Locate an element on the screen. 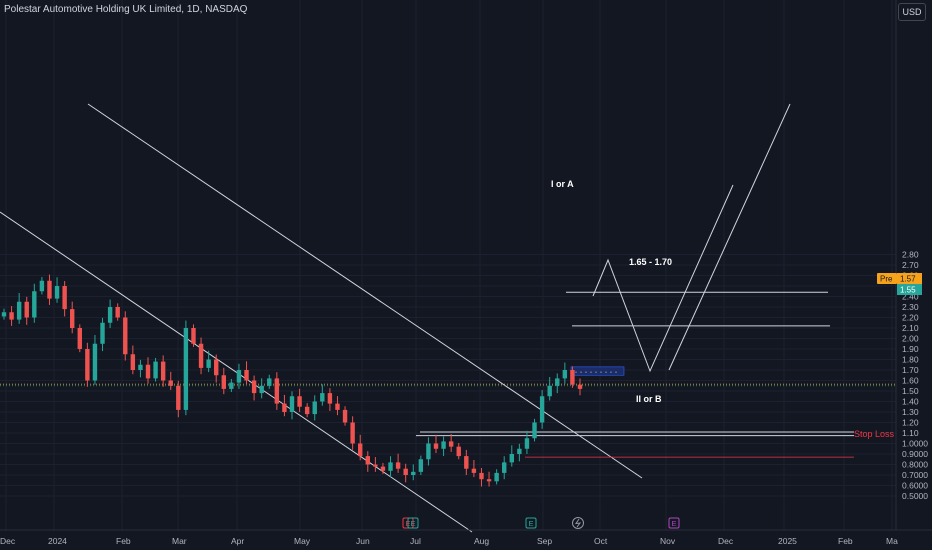 The height and width of the screenshot is (550, 932). split-event-icon is located at coordinates (578, 523).